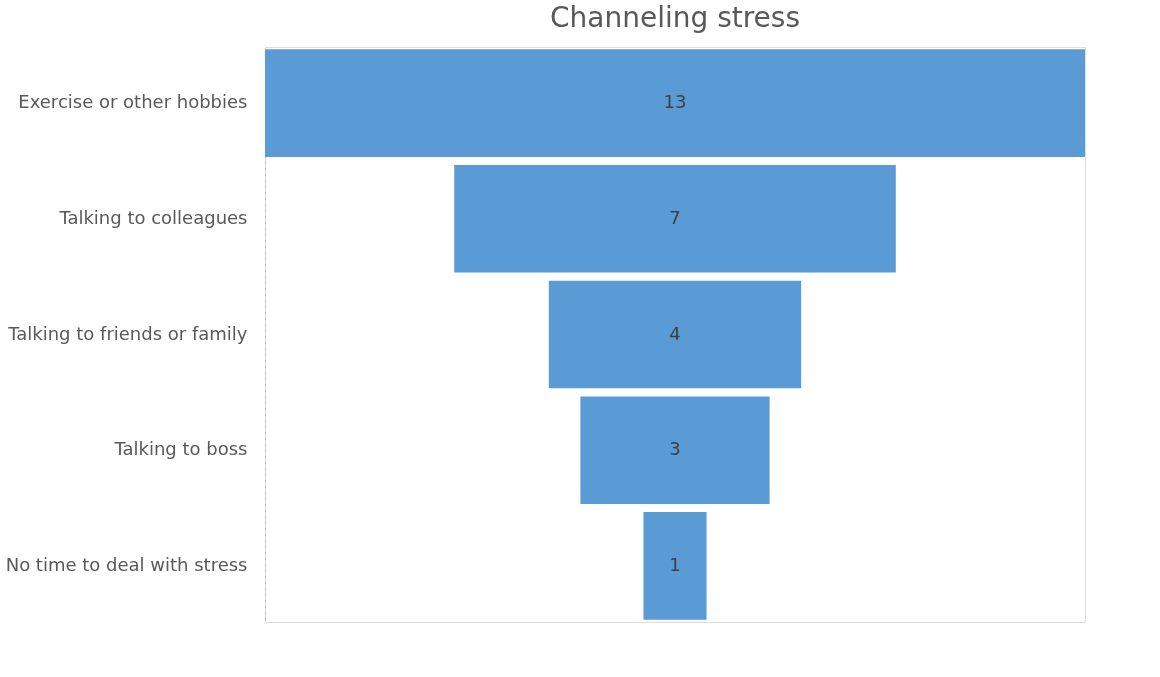 Image resolution: width=1160 pixels, height=677 pixels. Describe the element at coordinates (675, 102) in the screenshot. I see `data-label: 13` at that location.